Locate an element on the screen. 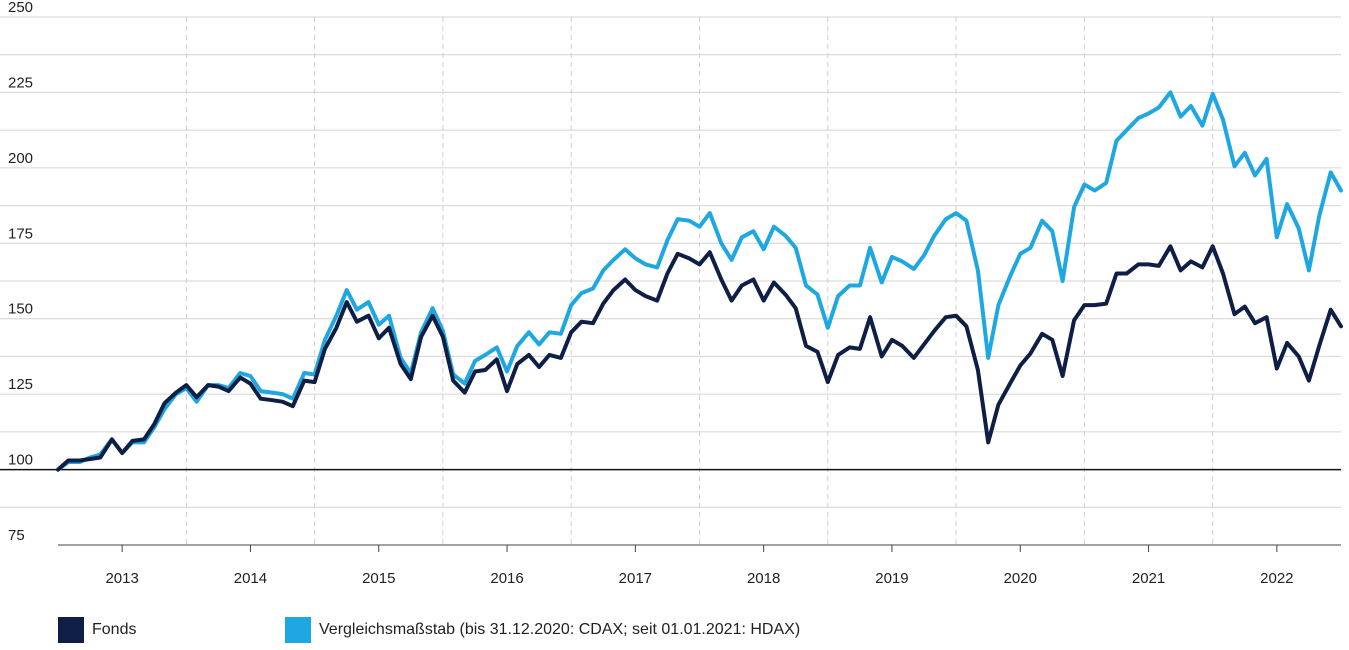 This screenshot has width=1349, height=650. x-tick-label: 2020 is located at coordinates (1020, 578).